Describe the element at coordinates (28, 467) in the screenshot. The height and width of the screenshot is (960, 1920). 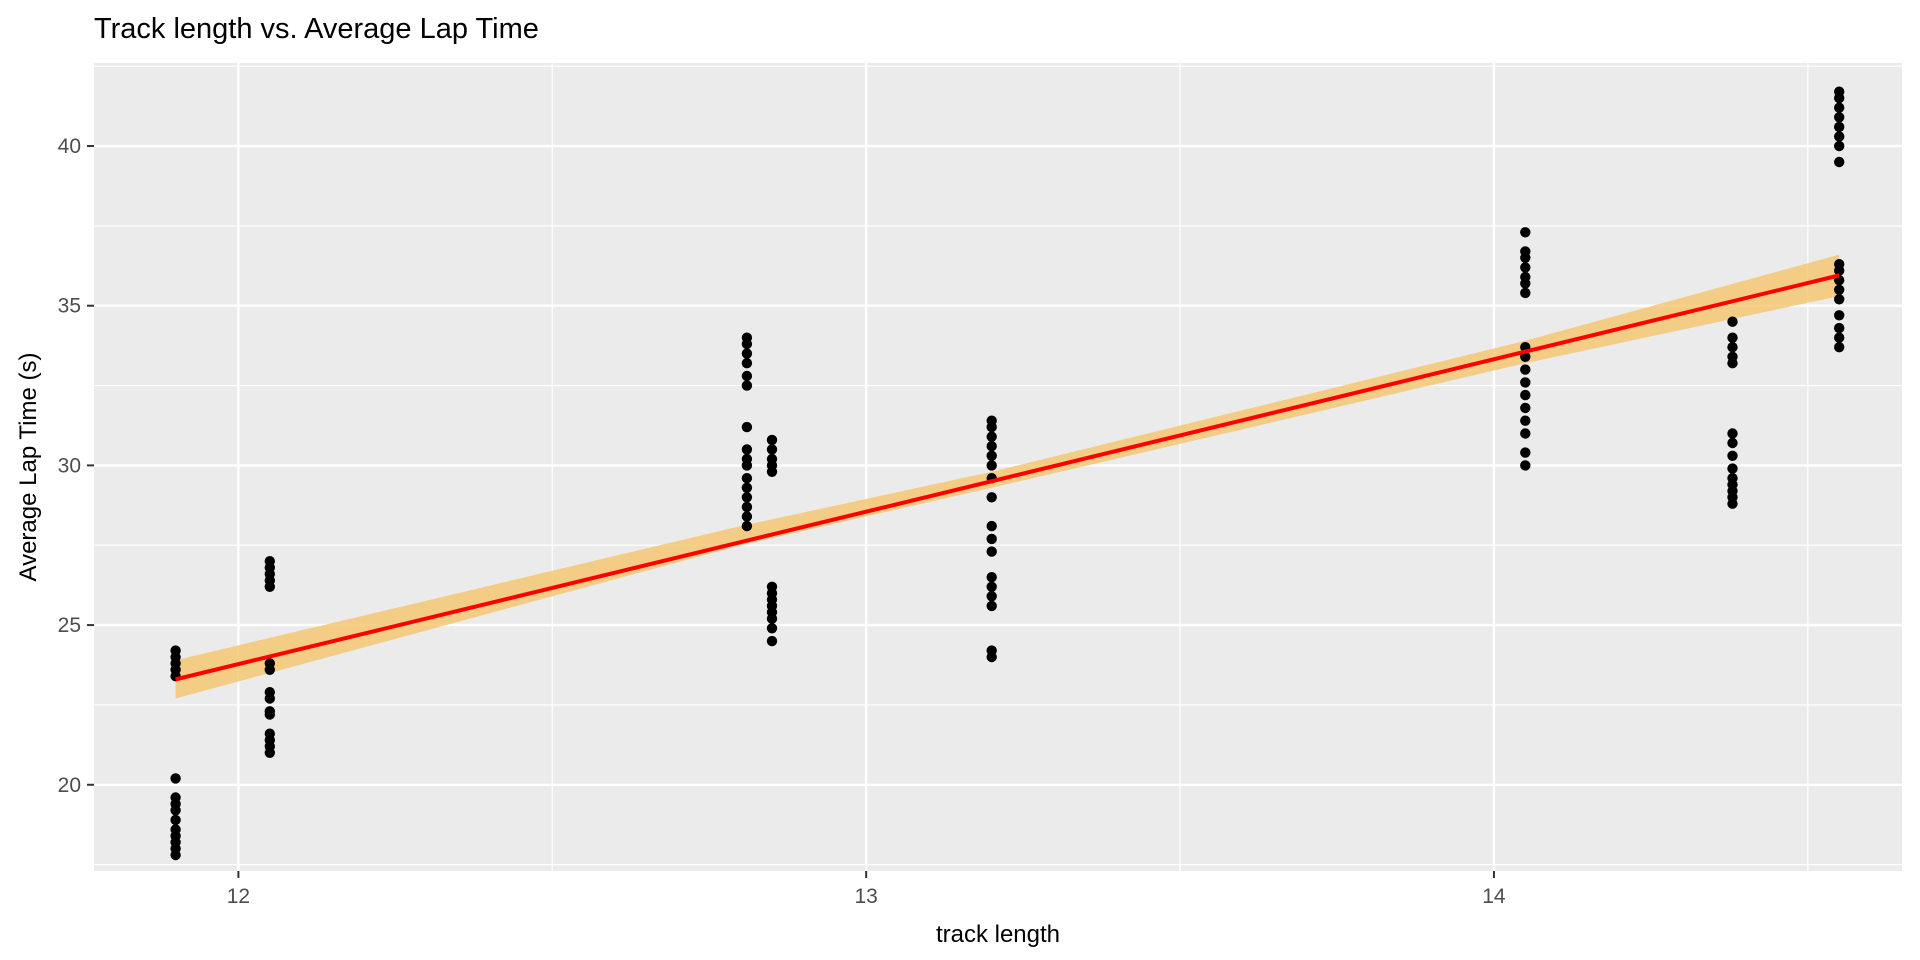
I see `y-axis-label: Average Lap Time (s)` at that location.